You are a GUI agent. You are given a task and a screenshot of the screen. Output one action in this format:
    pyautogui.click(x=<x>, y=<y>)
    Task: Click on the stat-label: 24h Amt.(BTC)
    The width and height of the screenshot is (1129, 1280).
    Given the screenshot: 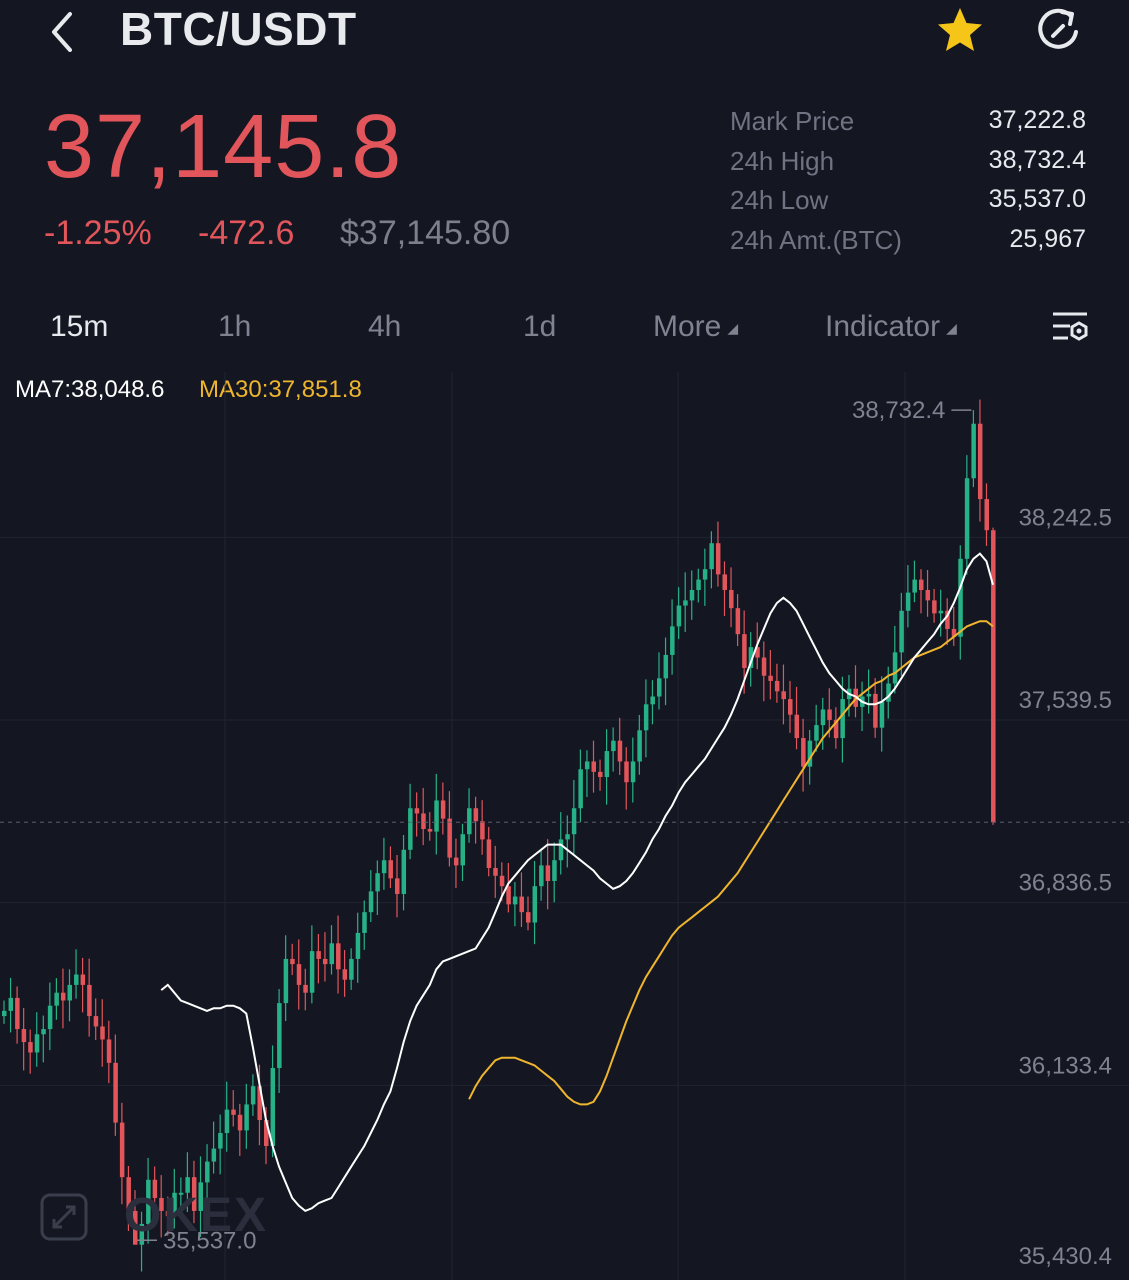 What is the action you would take?
    pyautogui.click(x=816, y=239)
    